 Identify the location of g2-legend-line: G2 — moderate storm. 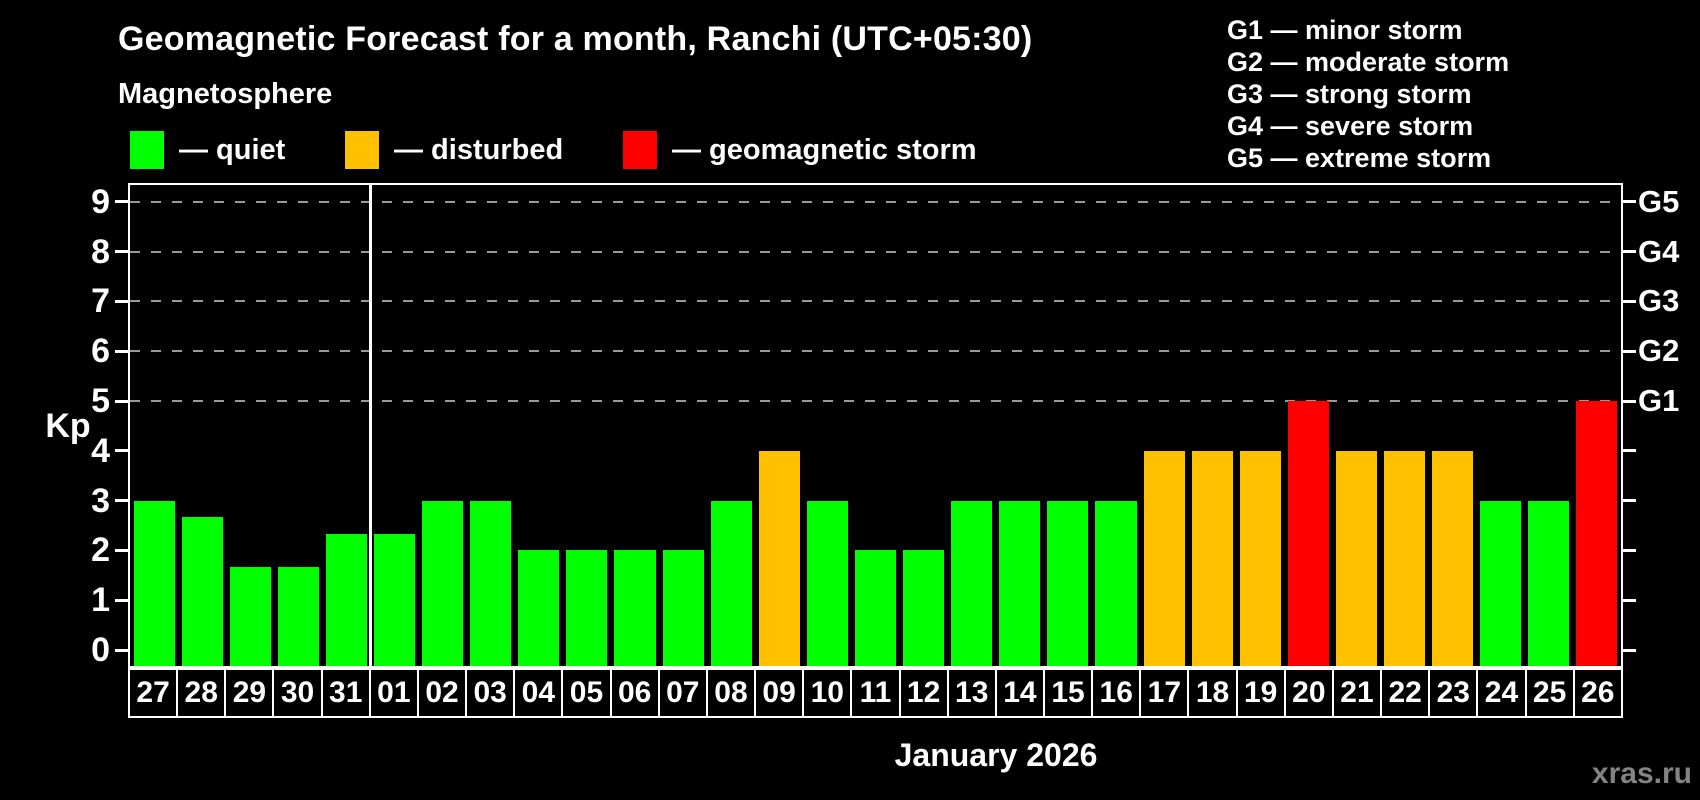
(1368, 62).